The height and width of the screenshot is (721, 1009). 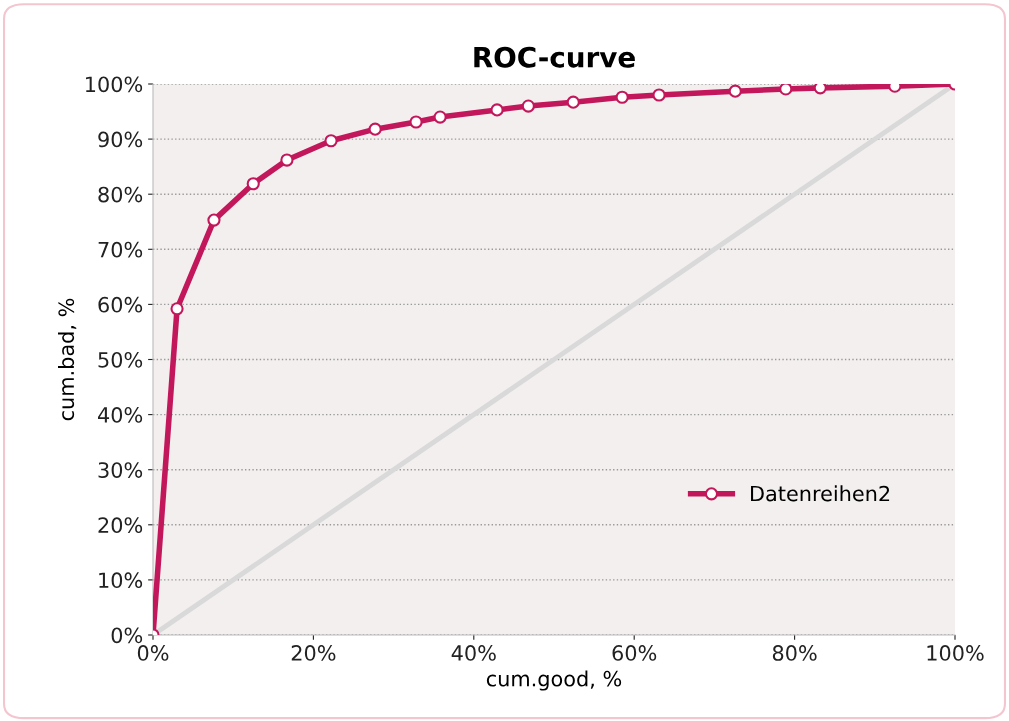 I want to click on x-tick-label: 80%, so click(x=794, y=653).